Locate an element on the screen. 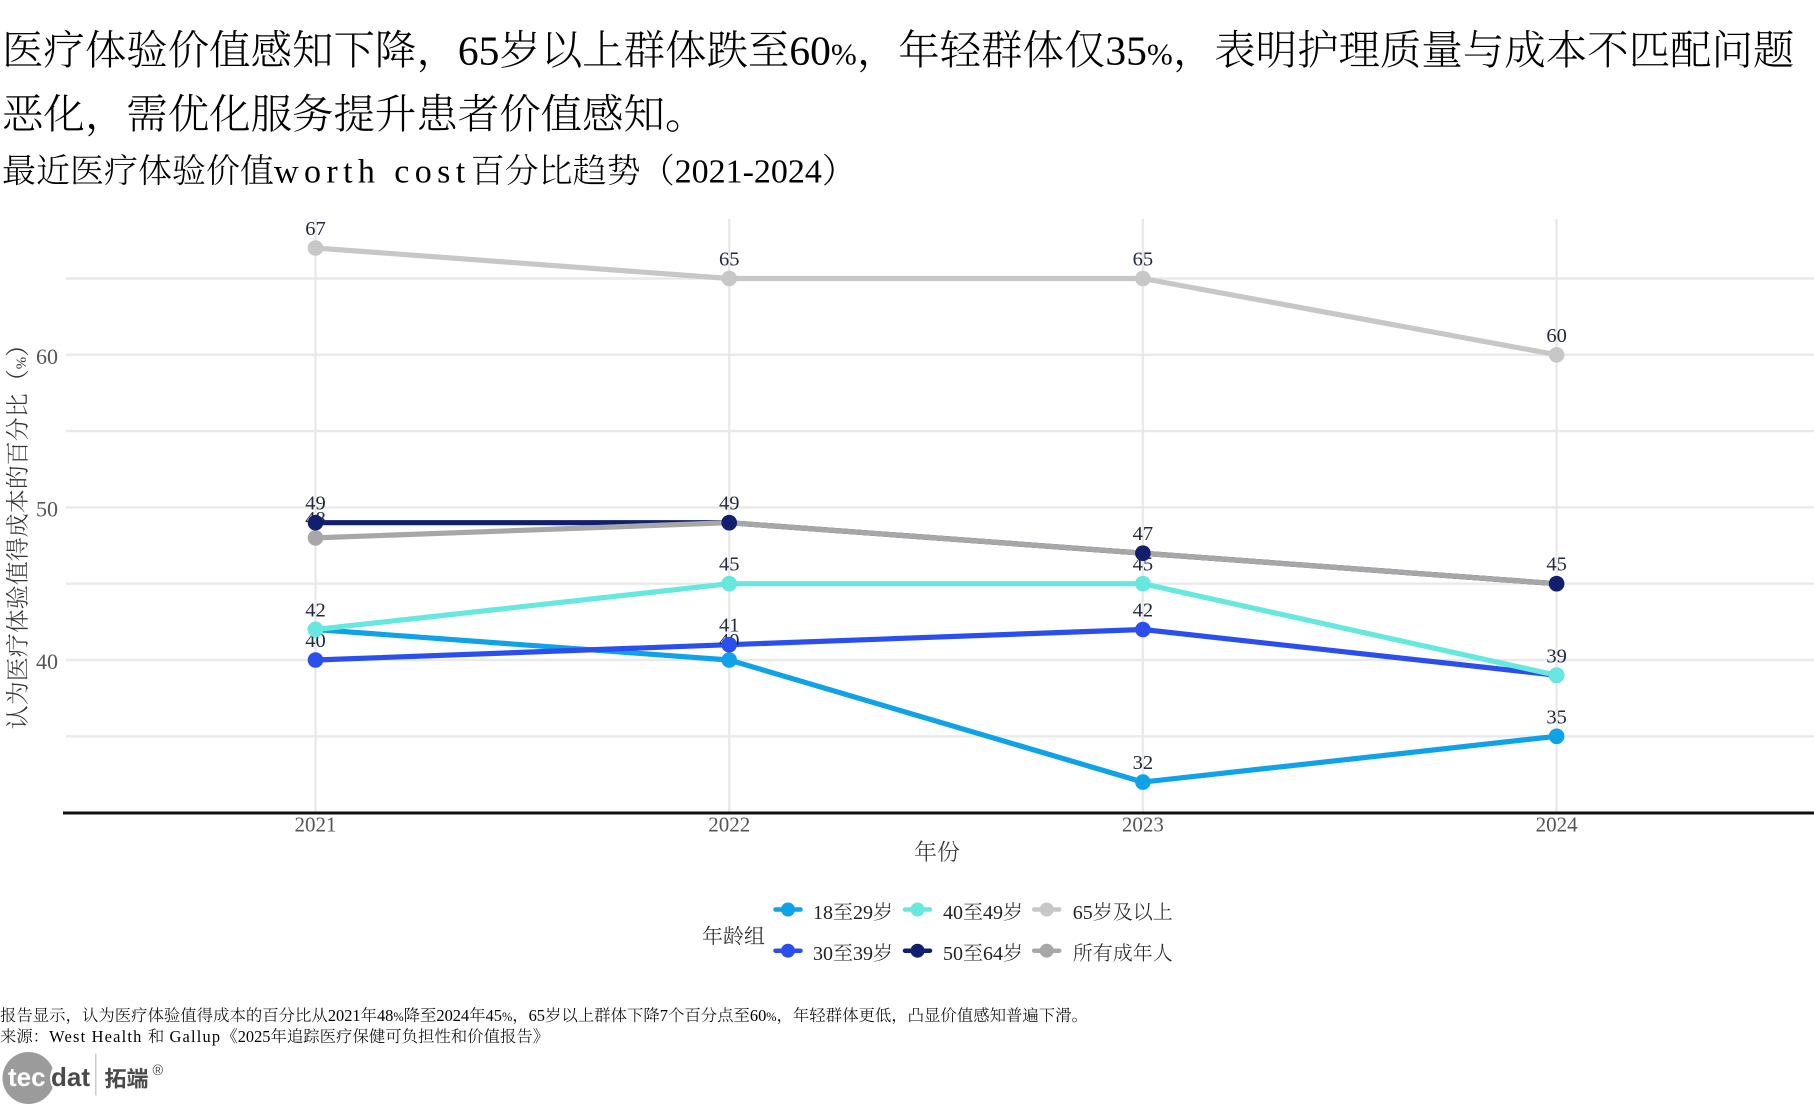 The image size is (1814, 1114). svg-text: 认为医疗体验值得成本的百分比（%） is located at coordinates (16, 531).